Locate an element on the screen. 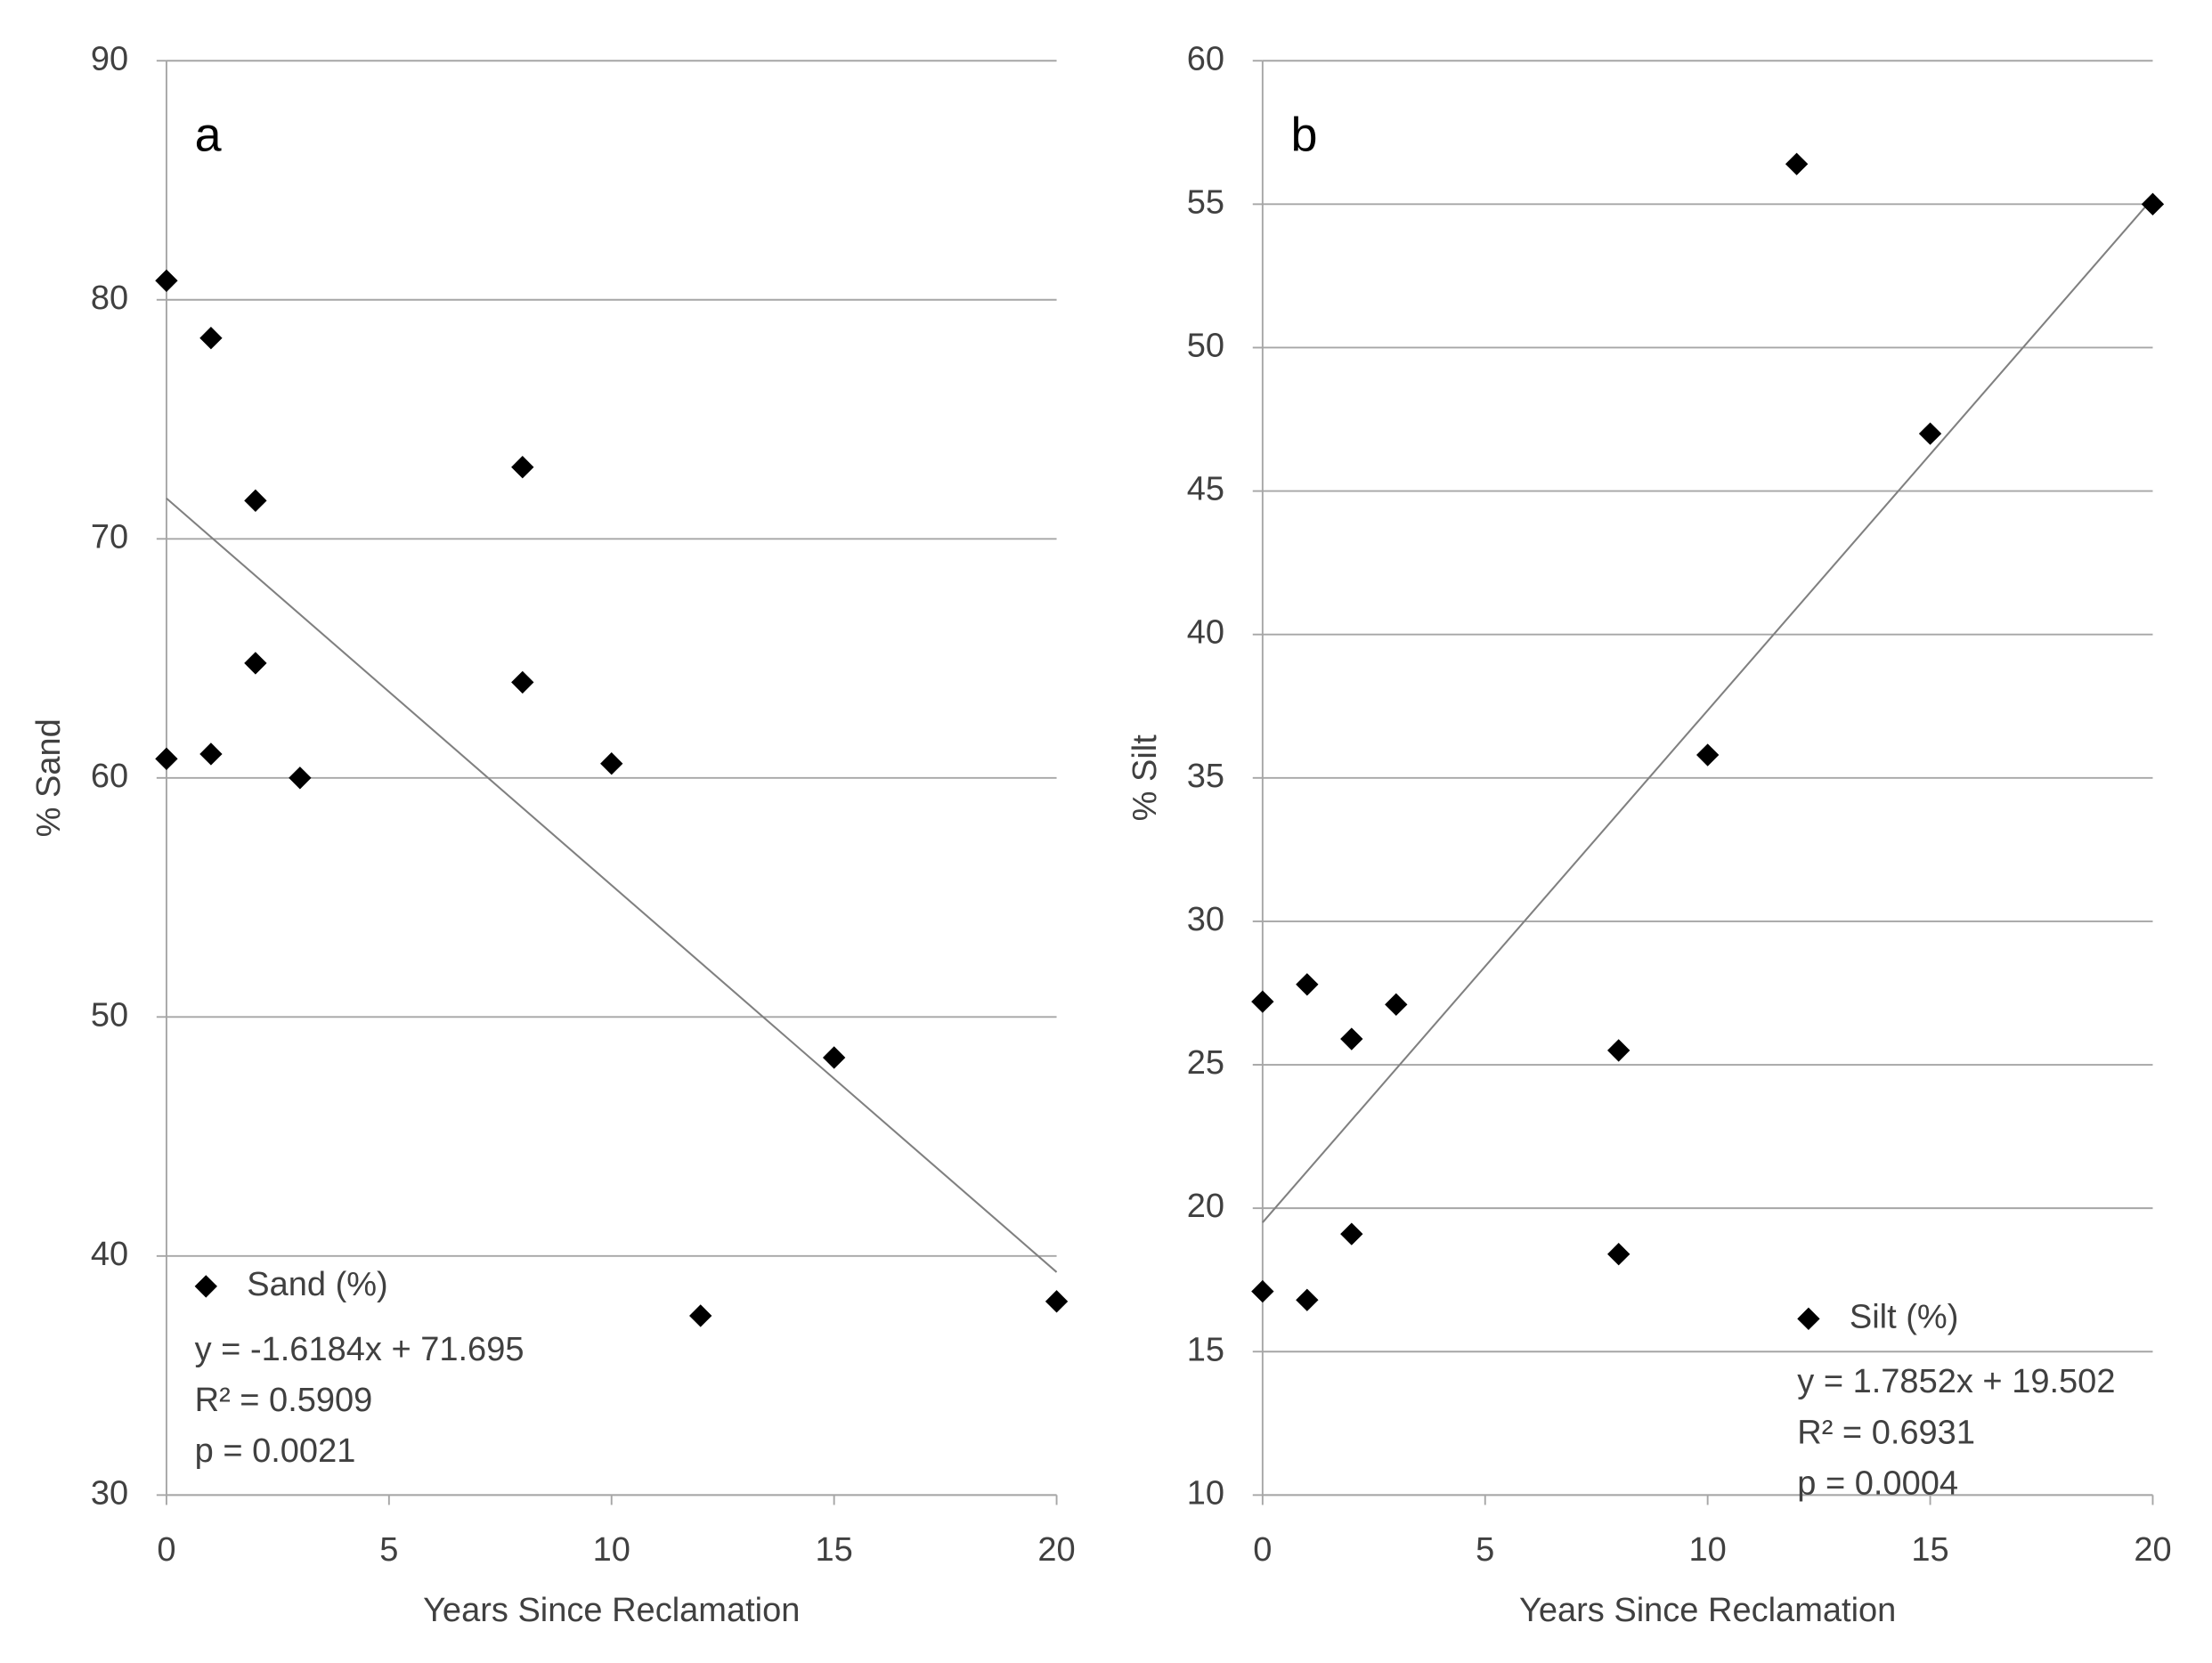 Image resolution: width=2212 pixels, height=1663 pixels. y-tick-label: 80 is located at coordinates (109, 298).